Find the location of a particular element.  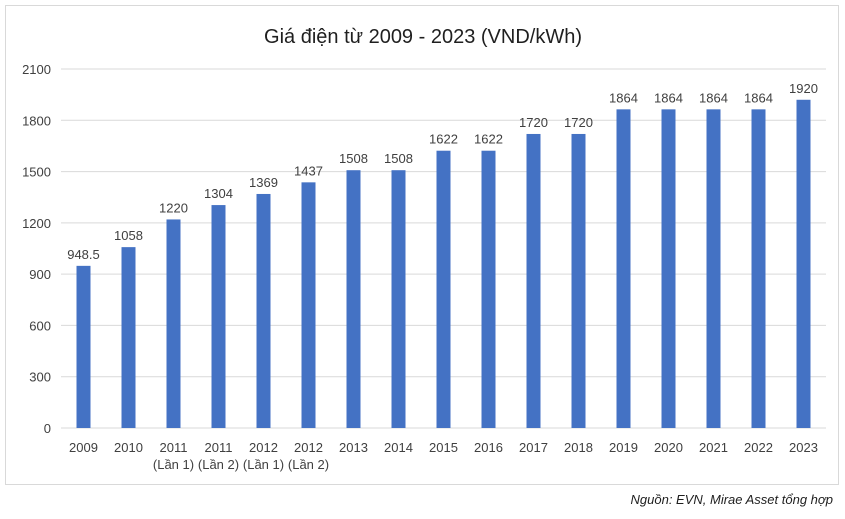

y-tick-label: 1500 is located at coordinates (36, 172).